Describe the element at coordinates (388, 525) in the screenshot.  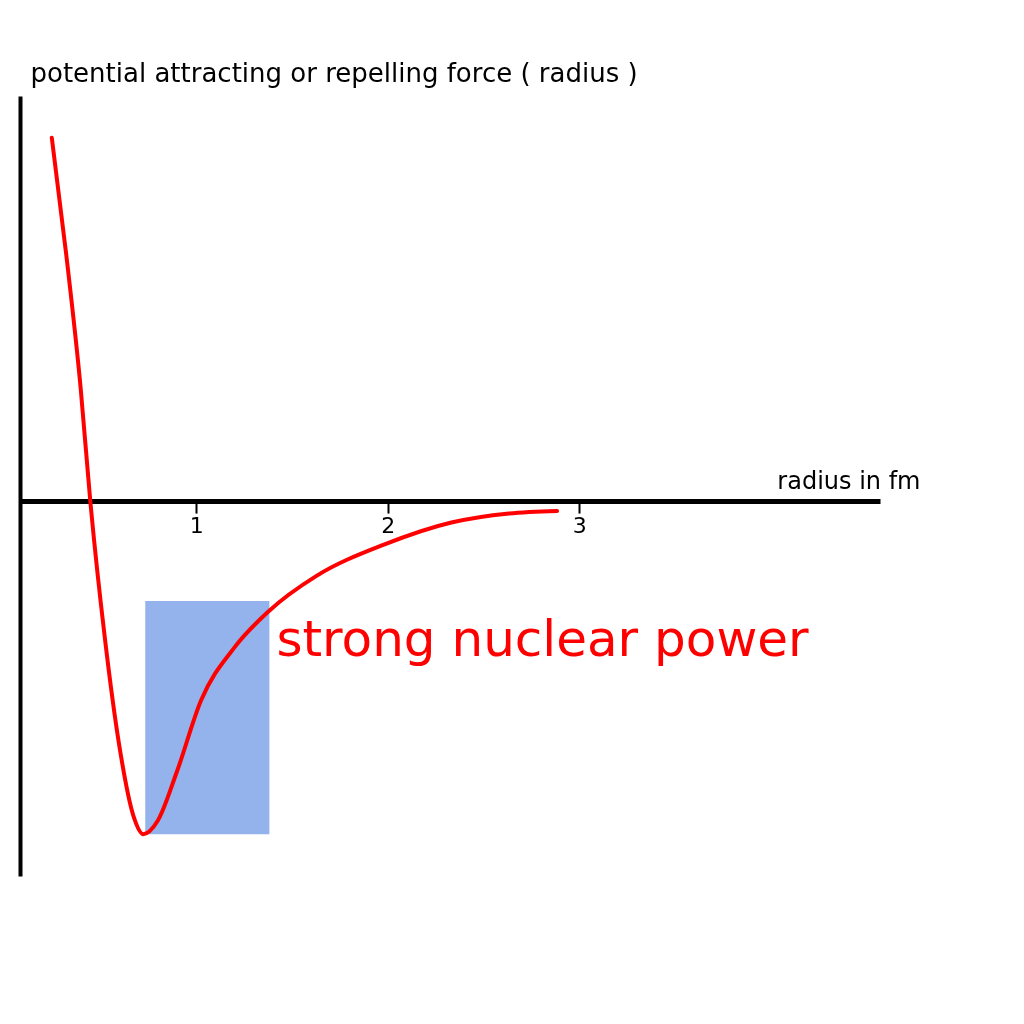
I see `x-tick-label: 2` at that location.